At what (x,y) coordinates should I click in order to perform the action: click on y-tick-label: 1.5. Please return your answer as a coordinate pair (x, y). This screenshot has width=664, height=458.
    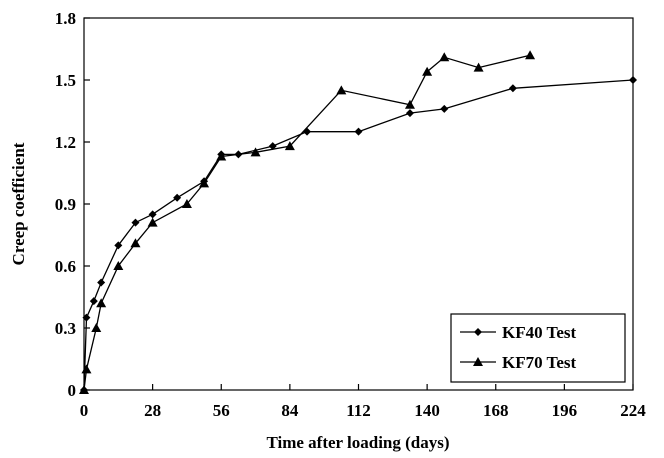
    Looking at the image, I should click on (65, 80).